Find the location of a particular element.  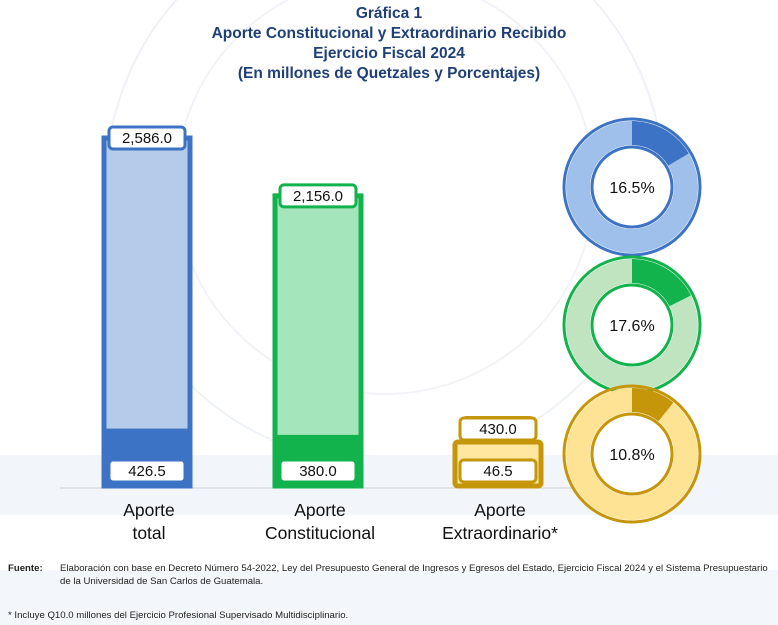

category-label-2-1: Extraordinario* is located at coordinates (500, 533).